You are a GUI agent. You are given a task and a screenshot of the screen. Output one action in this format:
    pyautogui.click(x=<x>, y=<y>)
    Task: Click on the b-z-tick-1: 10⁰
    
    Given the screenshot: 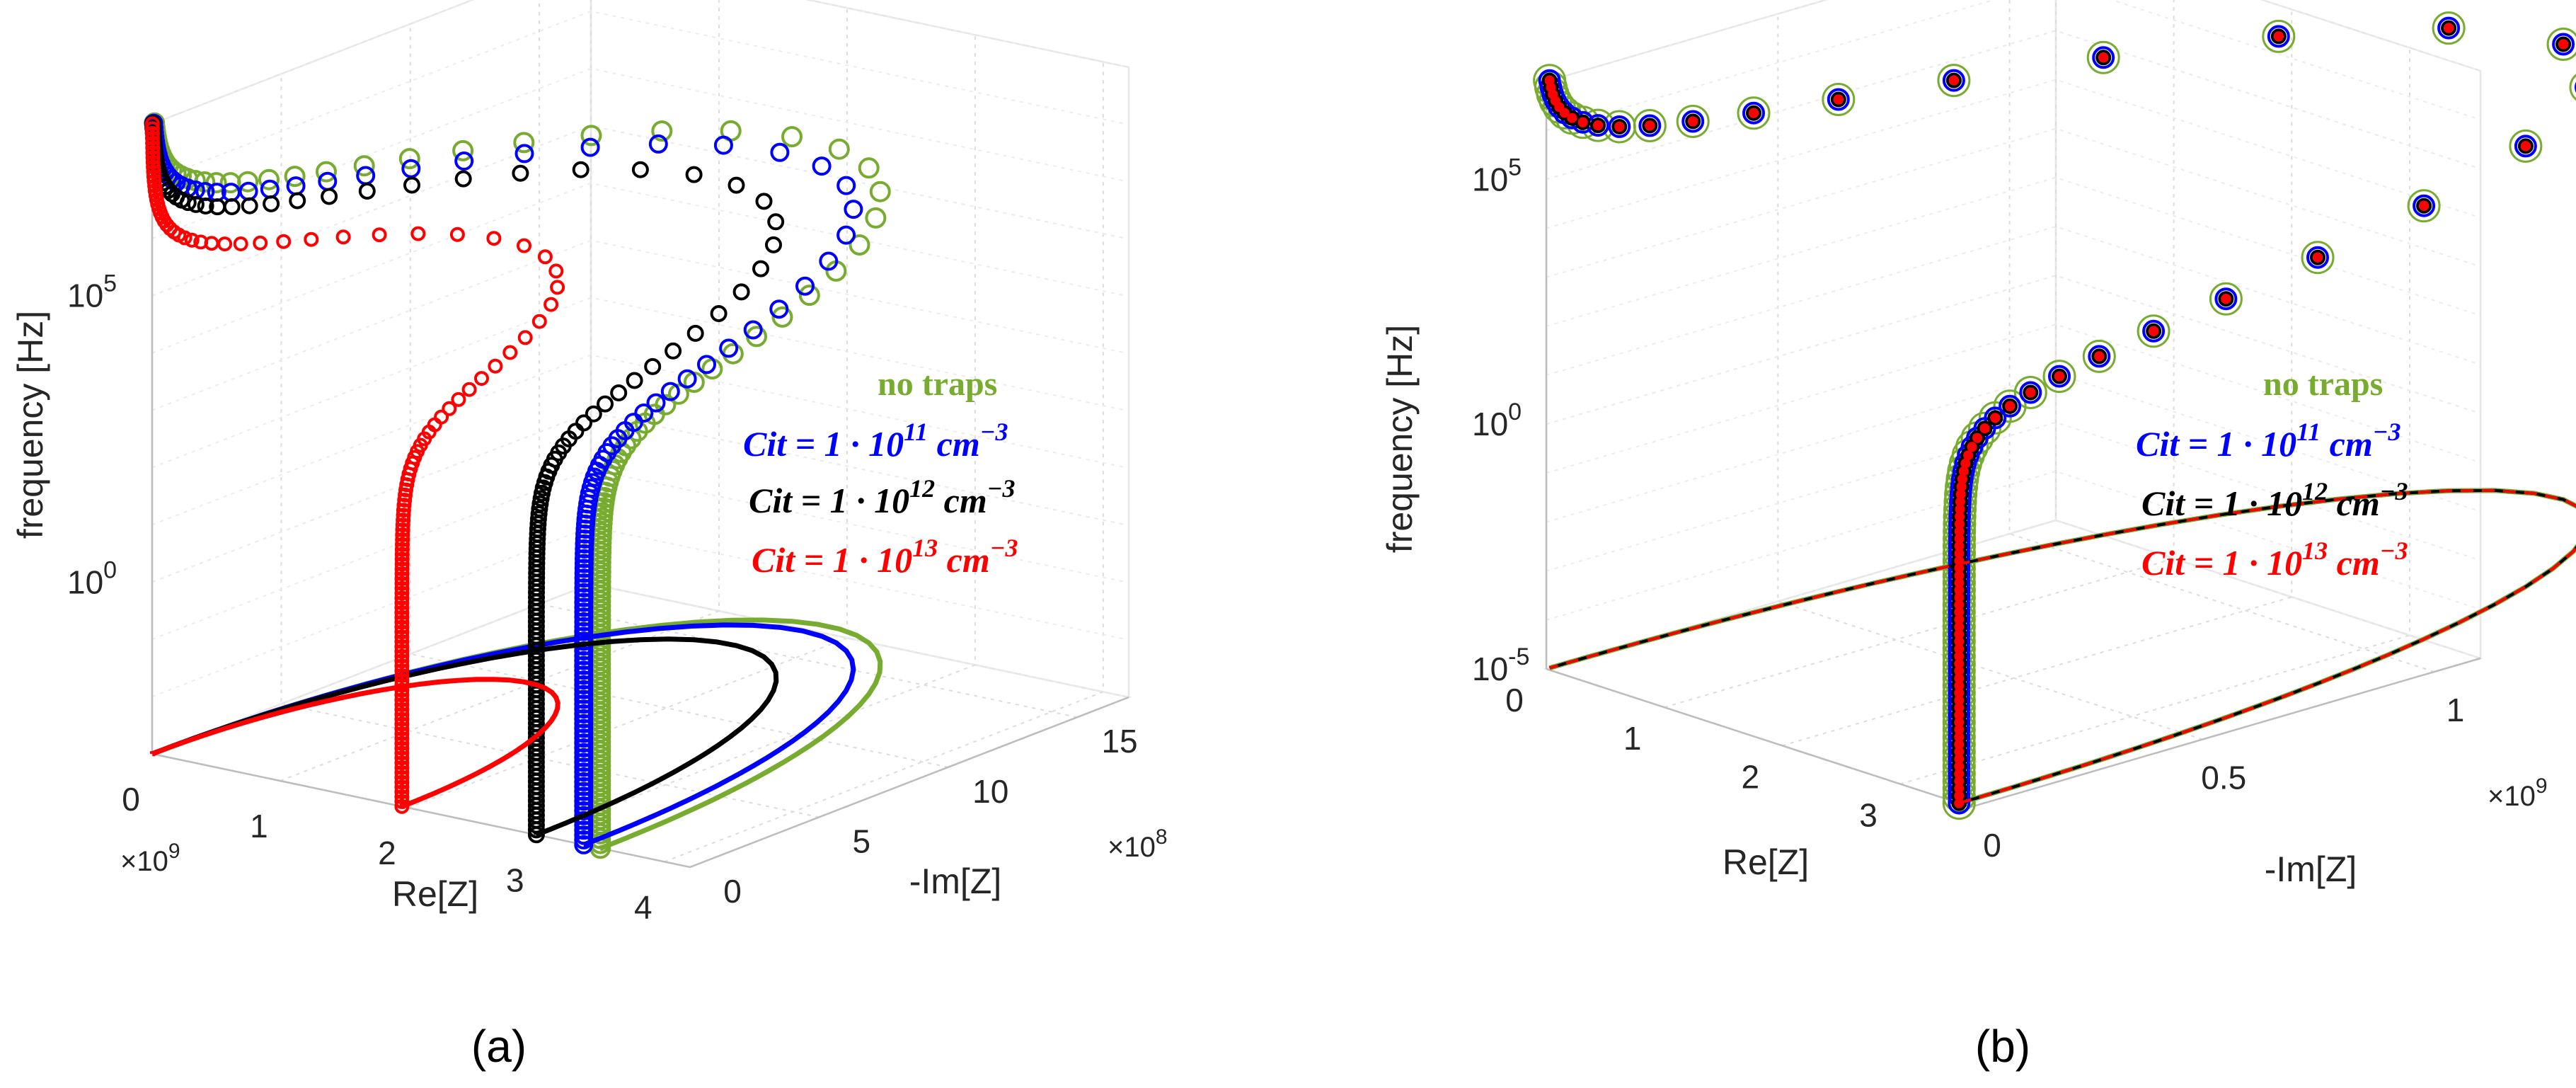 What is the action you would take?
    pyautogui.click(x=1497, y=420)
    